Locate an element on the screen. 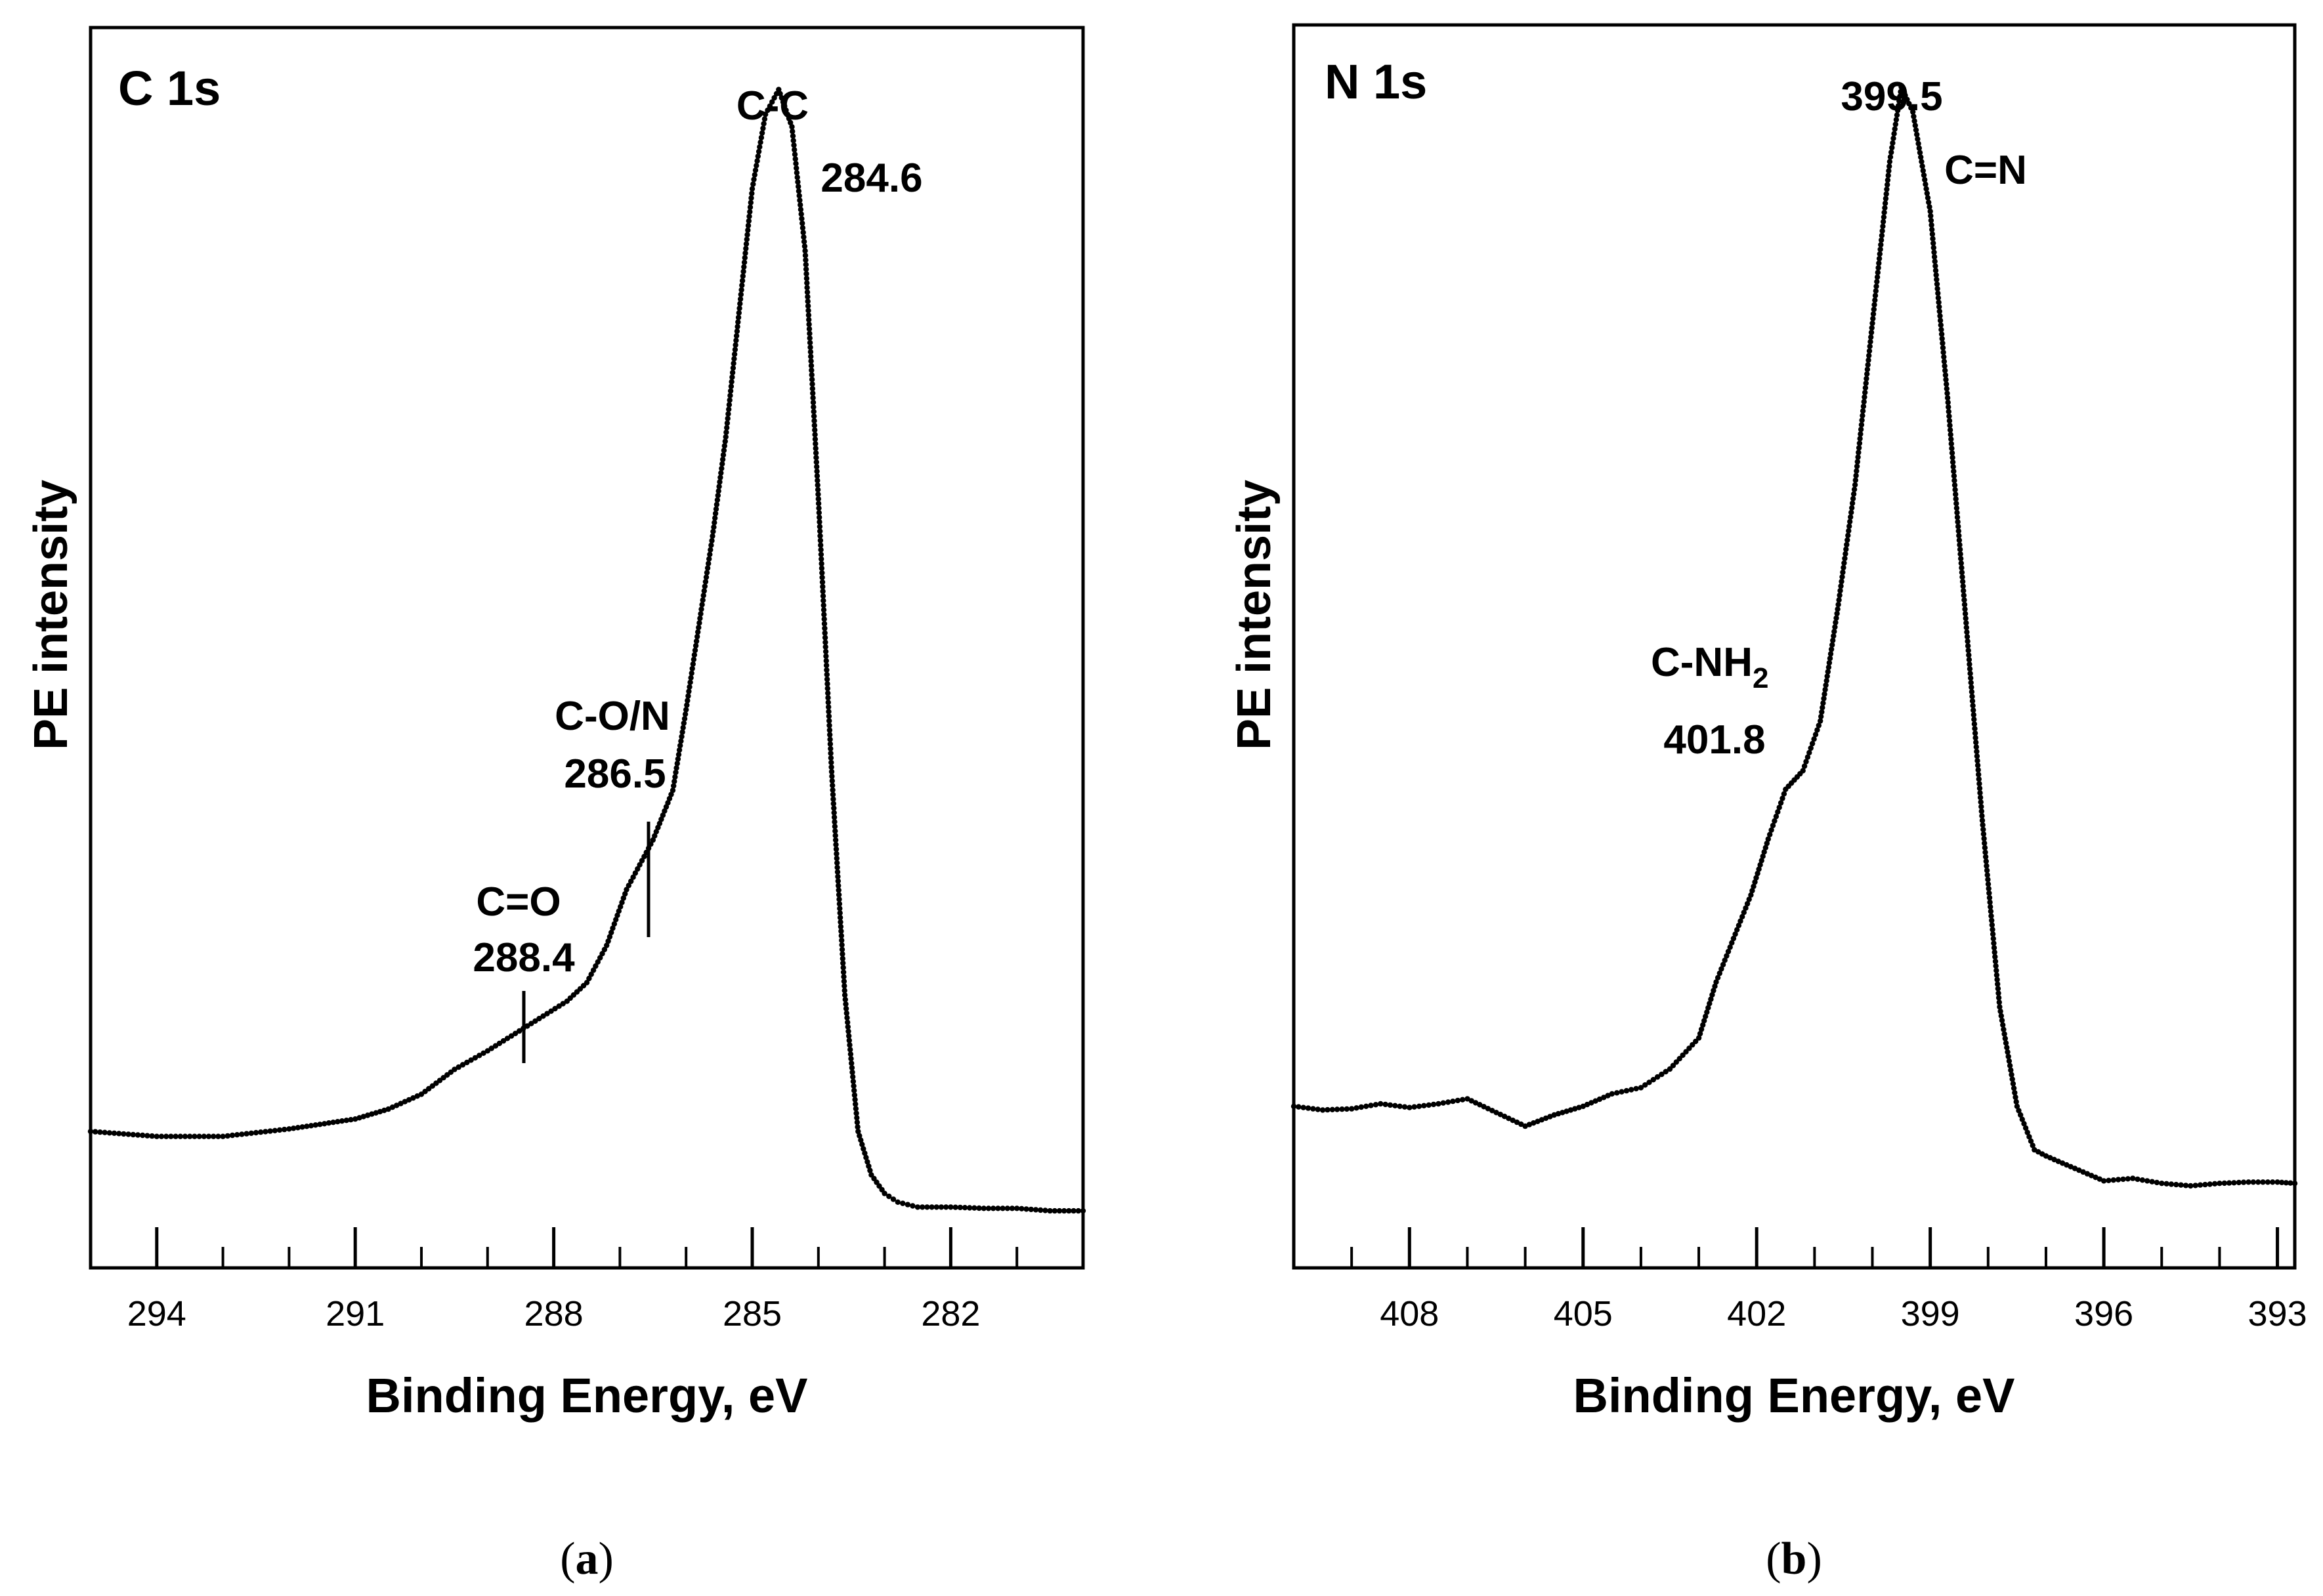 The height and width of the screenshot is (1596, 2323). annotation-co-label: C=O is located at coordinates (518, 902).